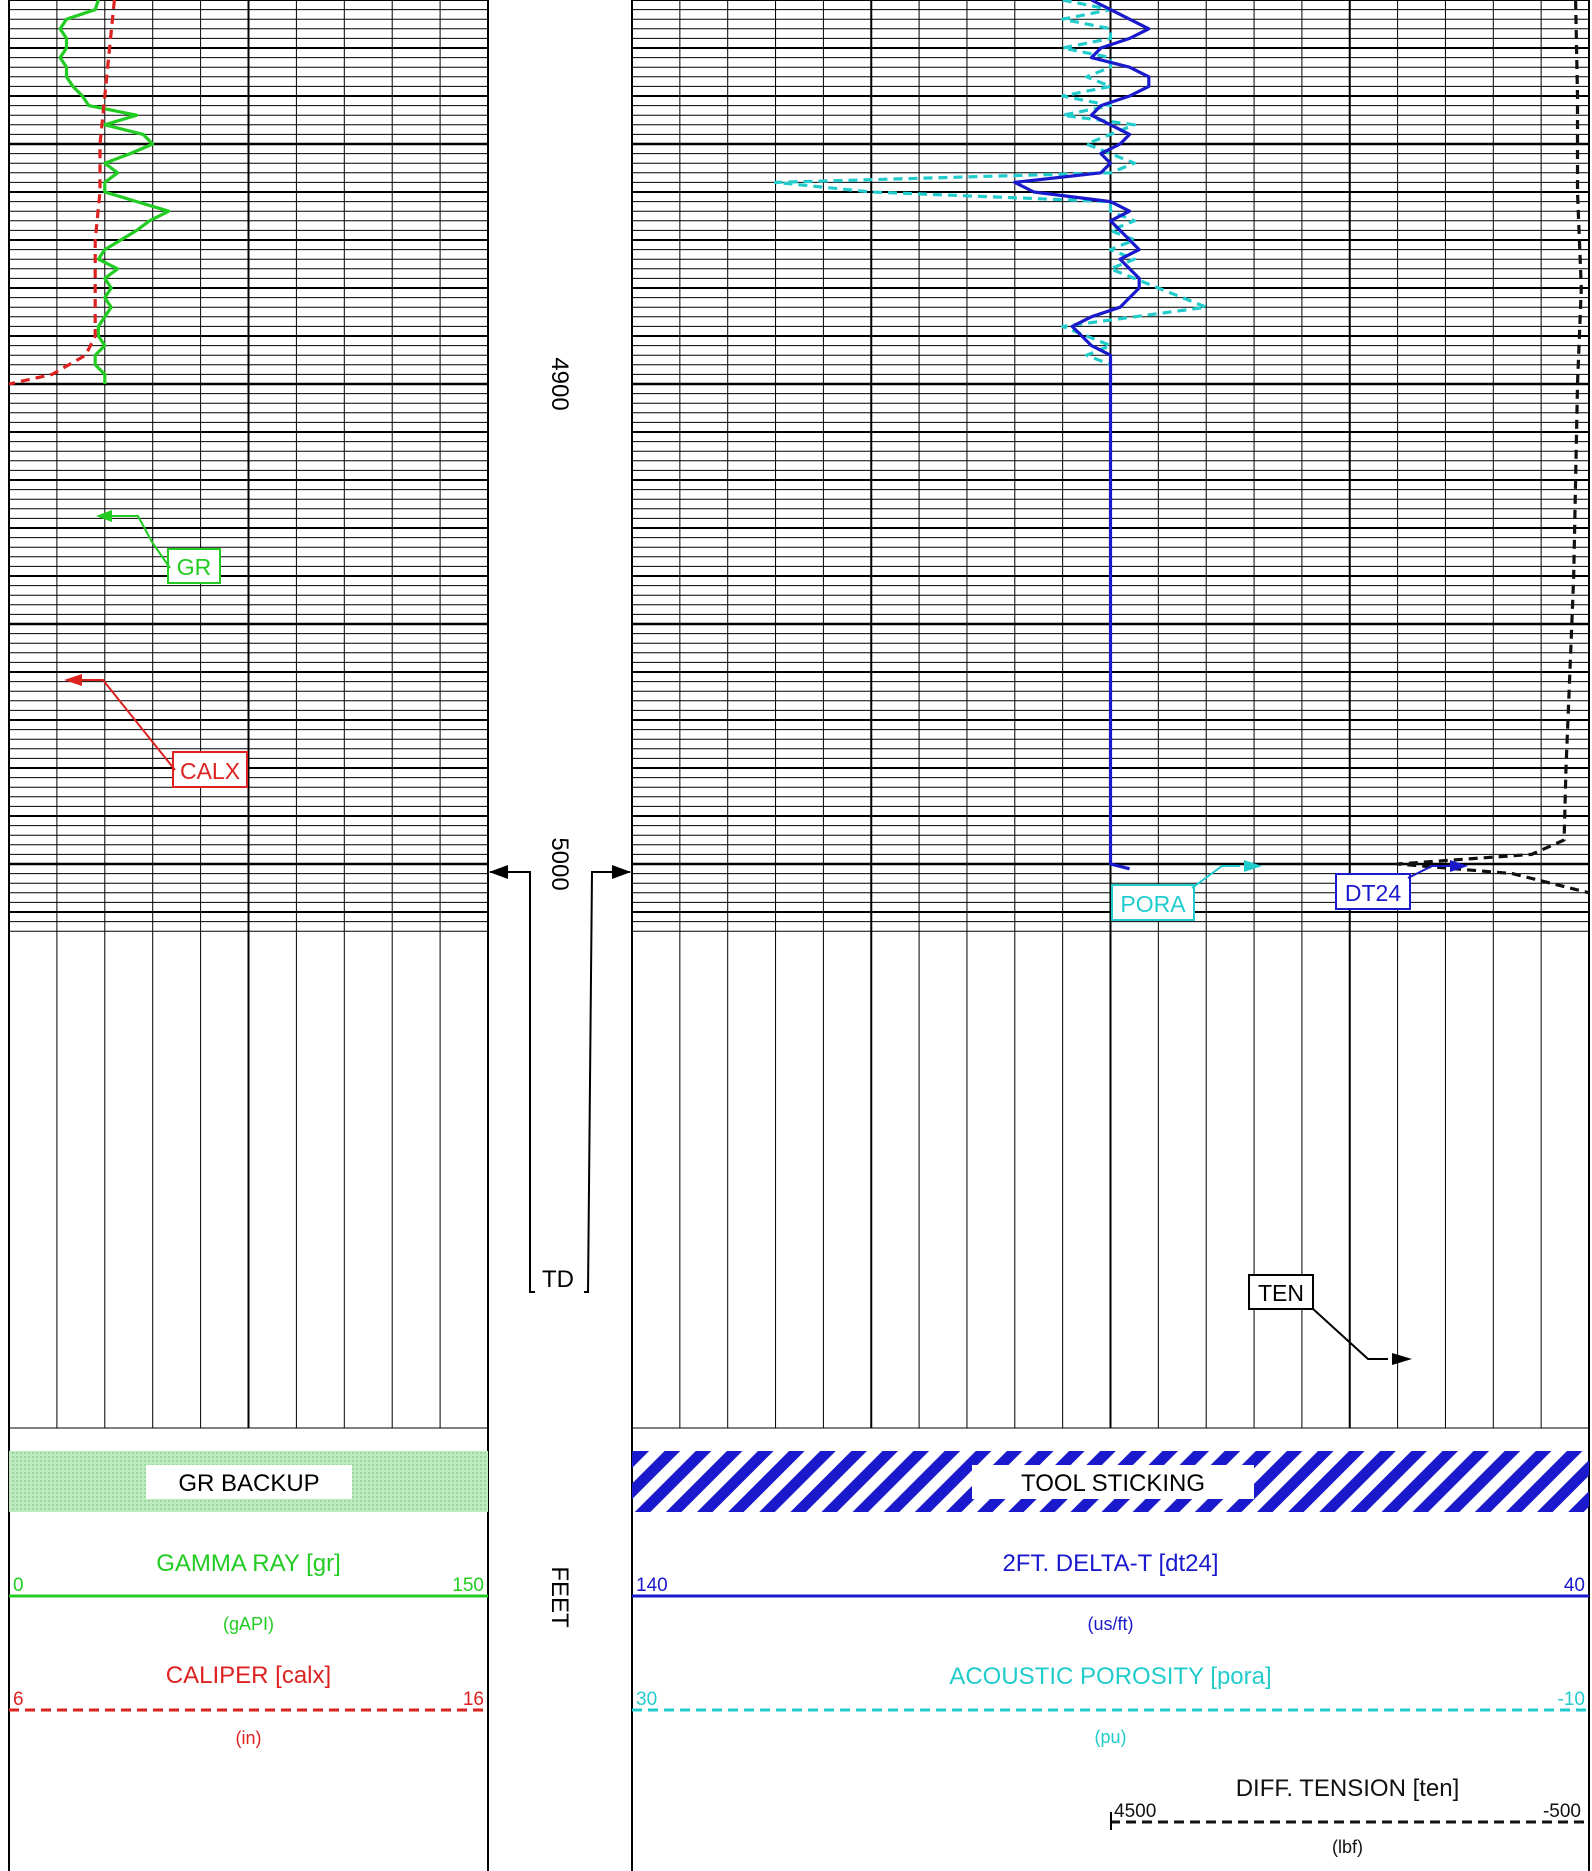 The height and width of the screenshot is (1871, 1592). What do you see at coordinates (559, 1597) in the screenshot?
I see `depth-unit-label: FEET` at bounding box center [559, 1597].